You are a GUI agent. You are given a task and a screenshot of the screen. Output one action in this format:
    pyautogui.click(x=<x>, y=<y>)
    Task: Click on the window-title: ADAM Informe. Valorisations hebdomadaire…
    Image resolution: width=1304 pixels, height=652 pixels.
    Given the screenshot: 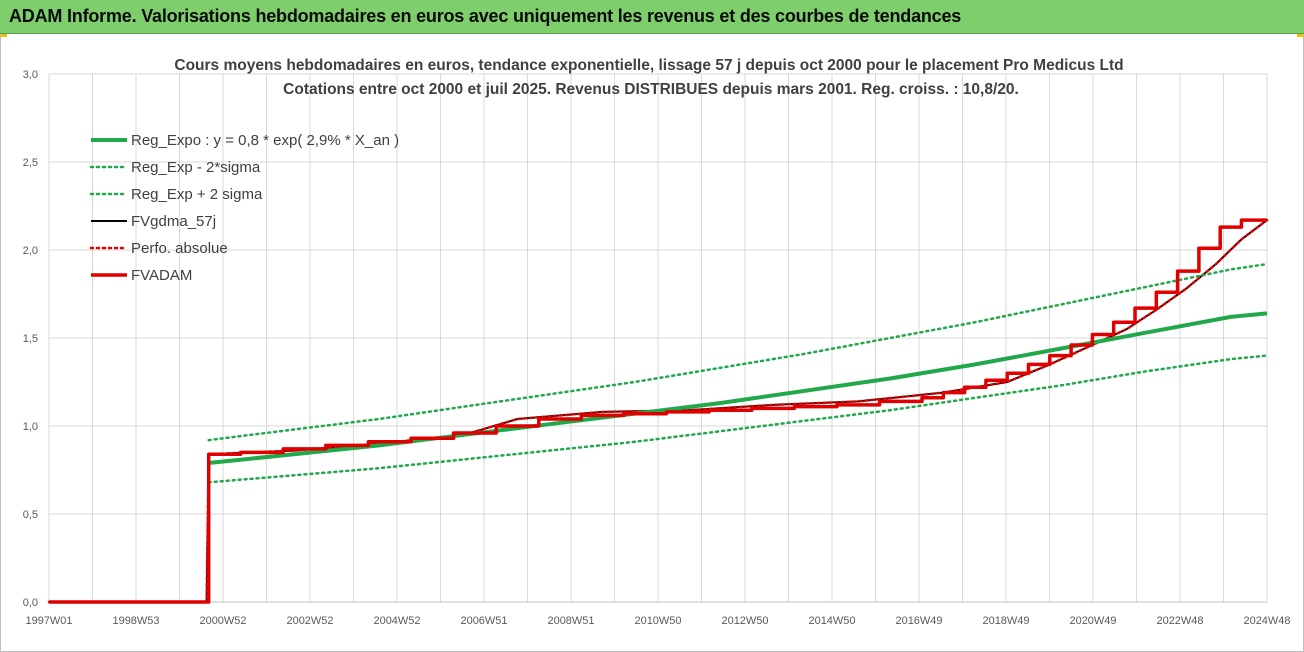 What is the action you would take?
    pyautogui.click(x=485, y=16)
    